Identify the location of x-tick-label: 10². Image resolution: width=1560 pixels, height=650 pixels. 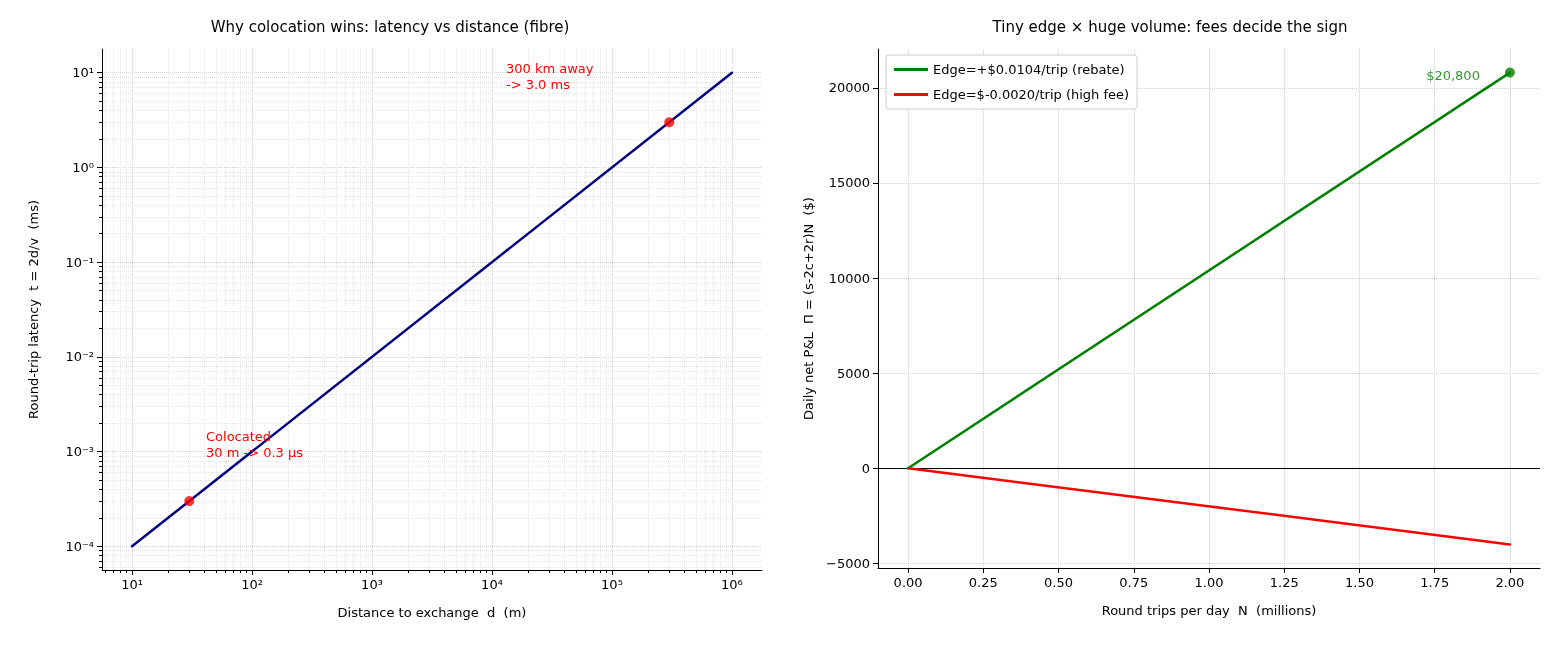
(252, 584).